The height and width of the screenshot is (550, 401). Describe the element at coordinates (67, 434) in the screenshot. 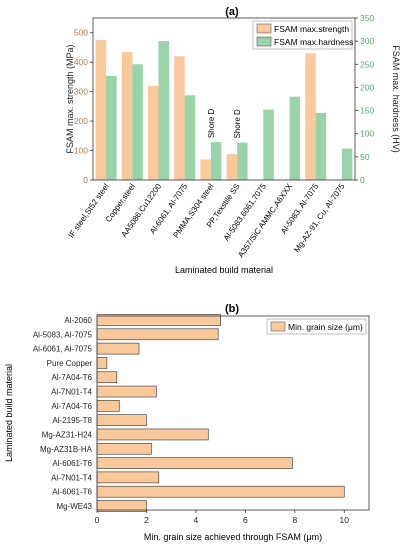

I see `panel-b-y-tick-label-8: Mg-AZ31-H24` at that location.